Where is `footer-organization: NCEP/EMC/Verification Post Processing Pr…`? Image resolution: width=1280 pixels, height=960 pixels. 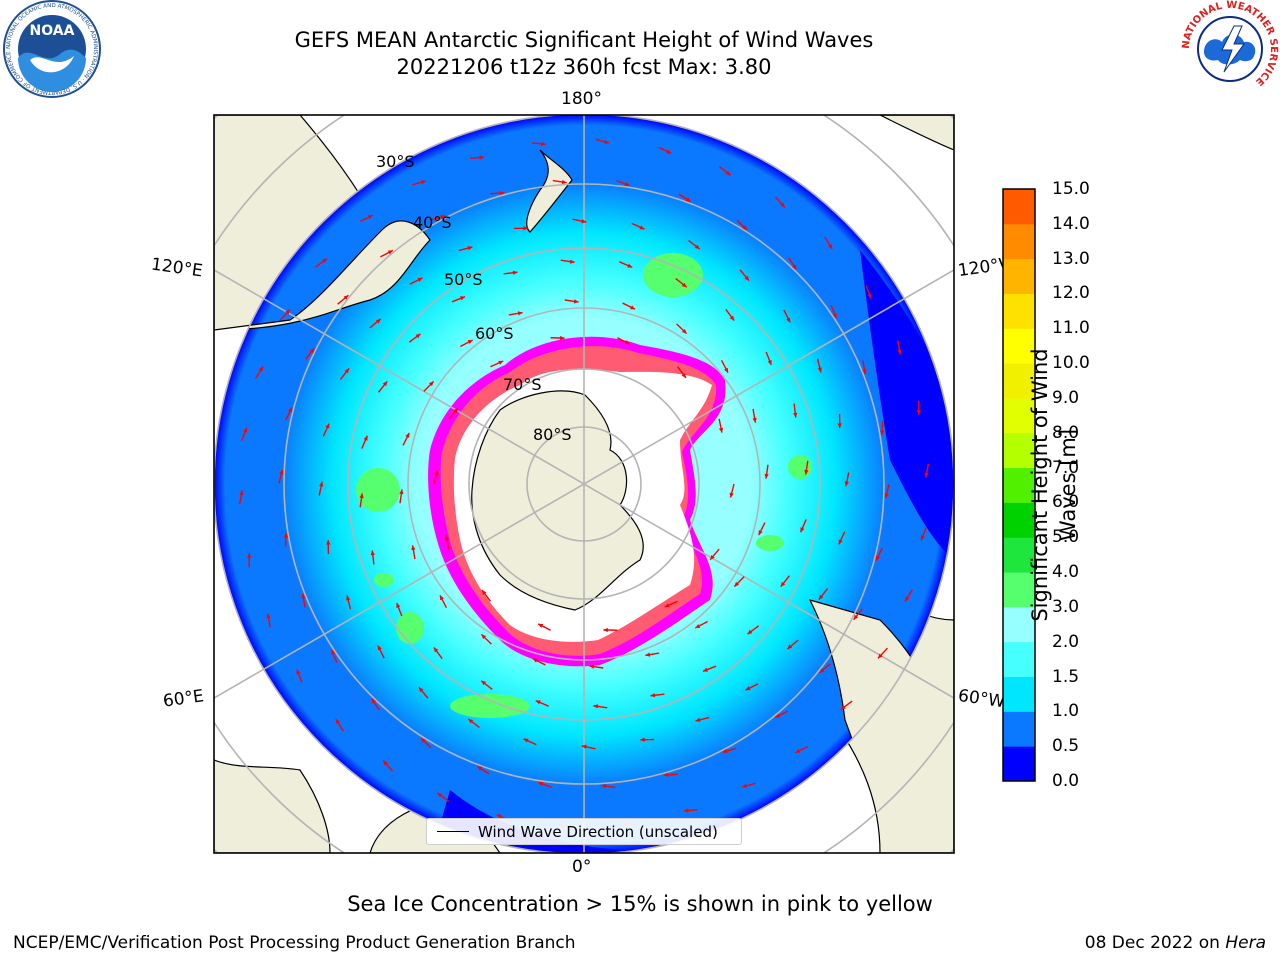 footer-organization: NCEP/EMC/Verification Post Processing Pr… is located at coordinates (294, 943).